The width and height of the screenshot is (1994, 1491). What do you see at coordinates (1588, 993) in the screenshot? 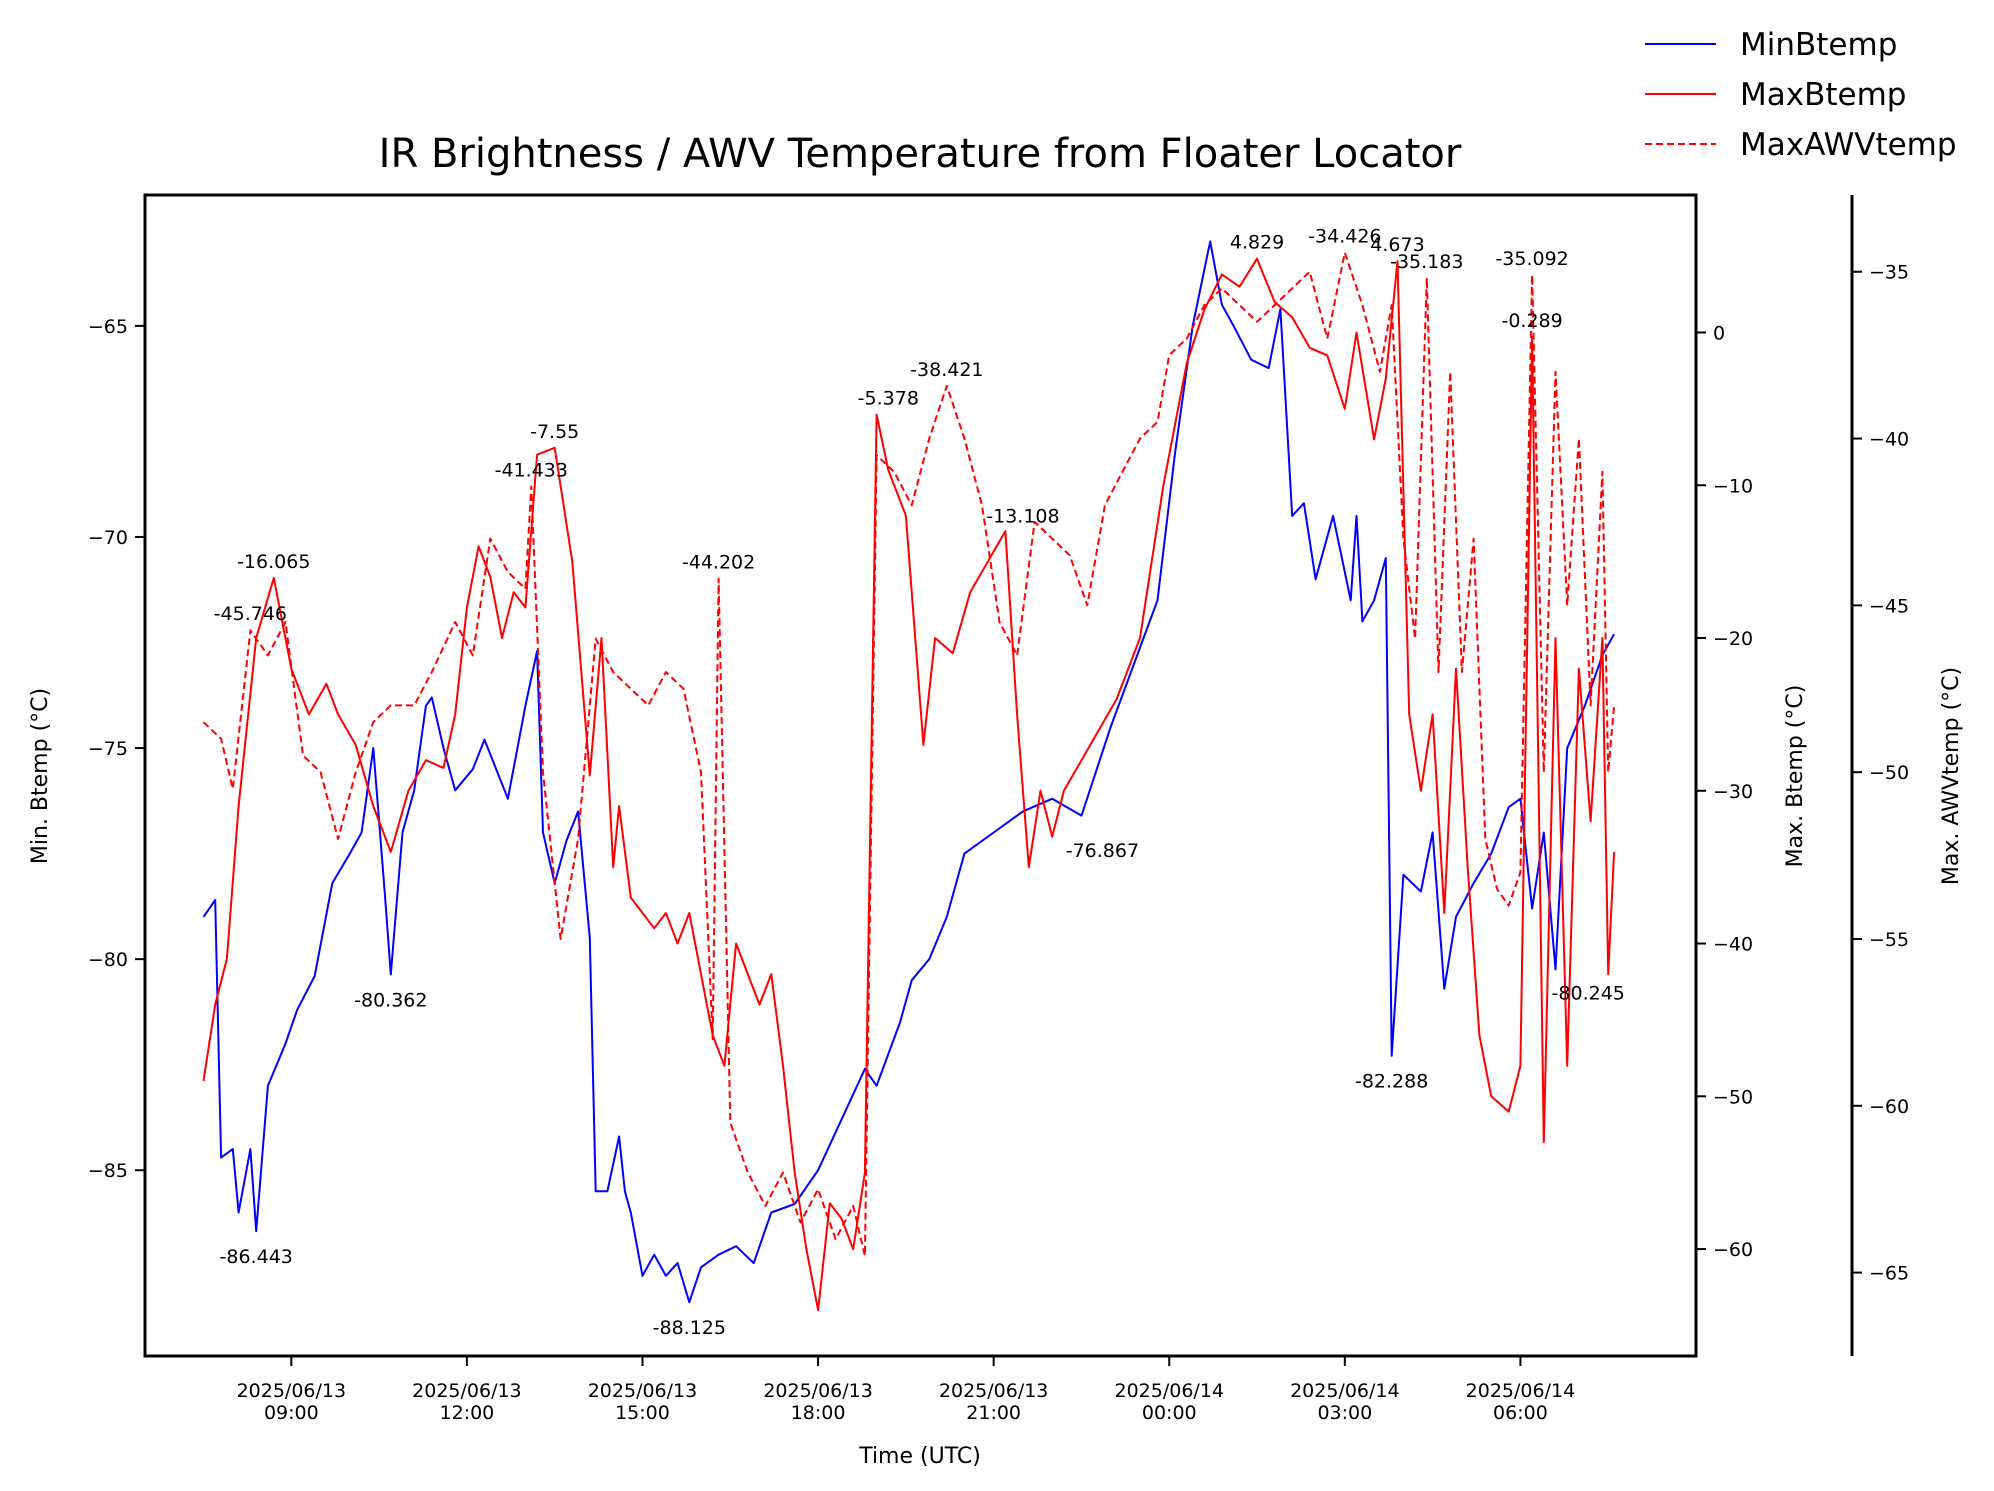
I see `data-label: -80.245` at bounding box center [1588, 993].